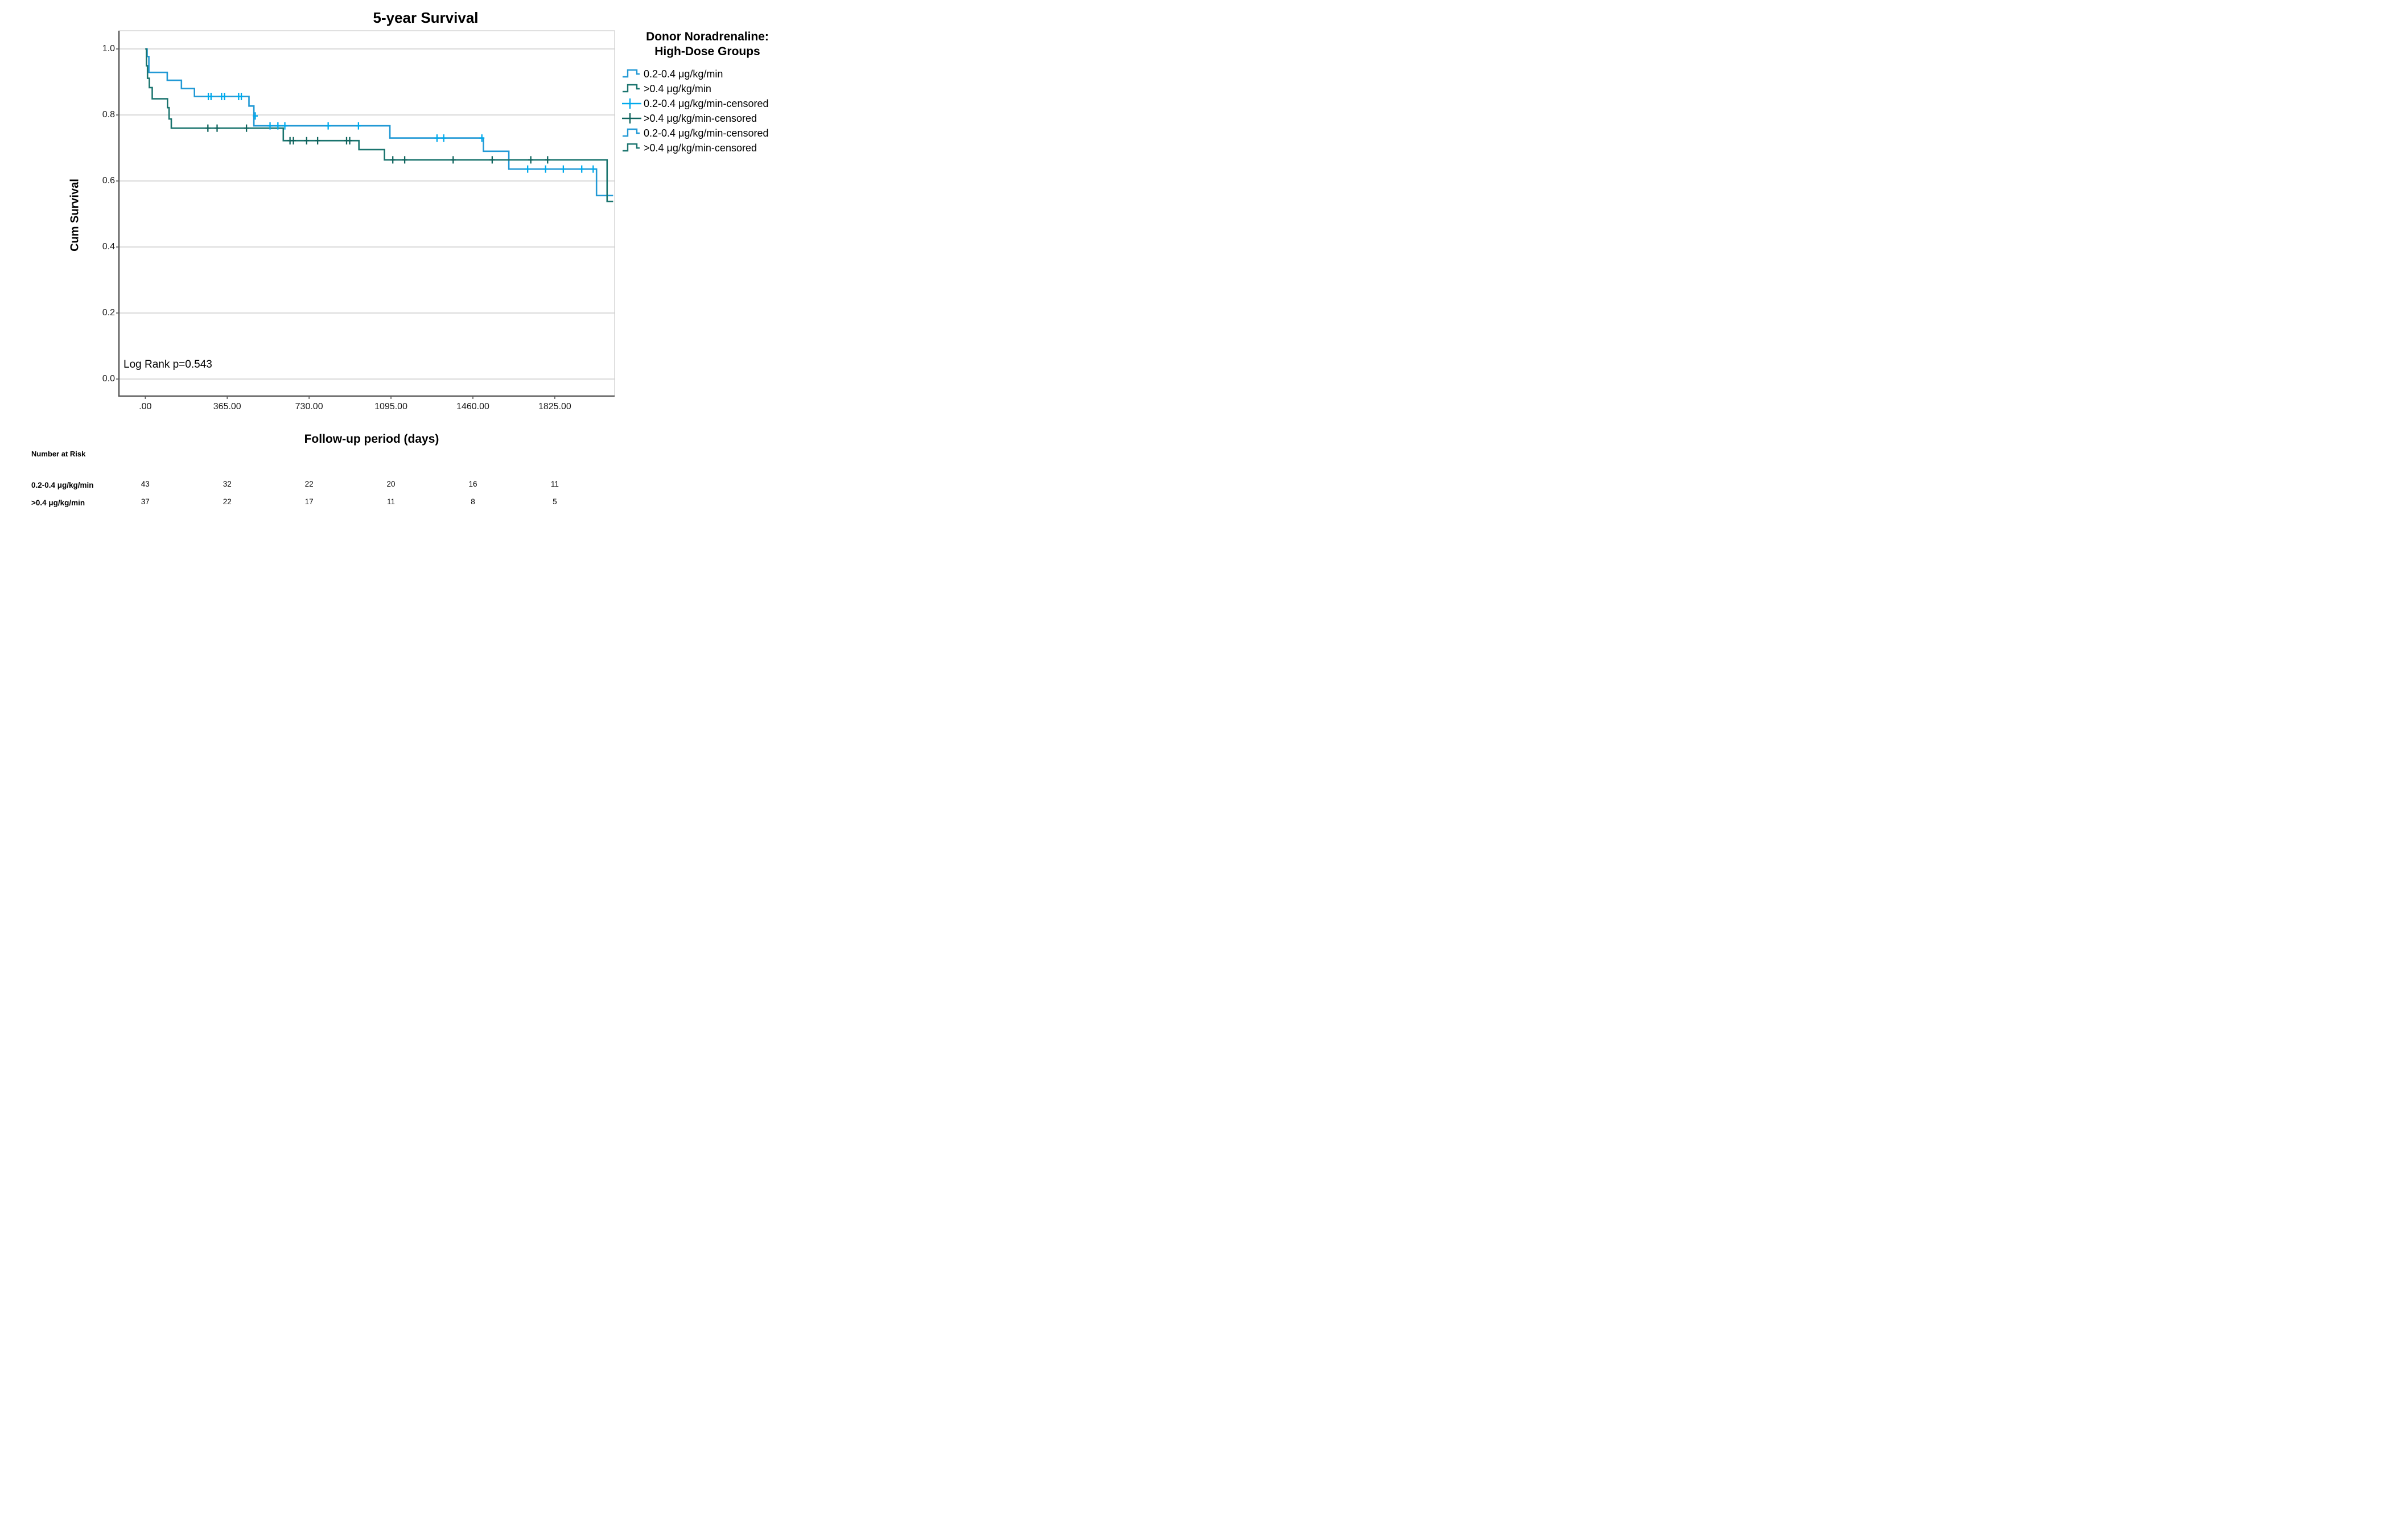  What do you see at coordinates (473, 501) in the screenshot?
I see `risk-value: 8` at bounding box center [473, 501].